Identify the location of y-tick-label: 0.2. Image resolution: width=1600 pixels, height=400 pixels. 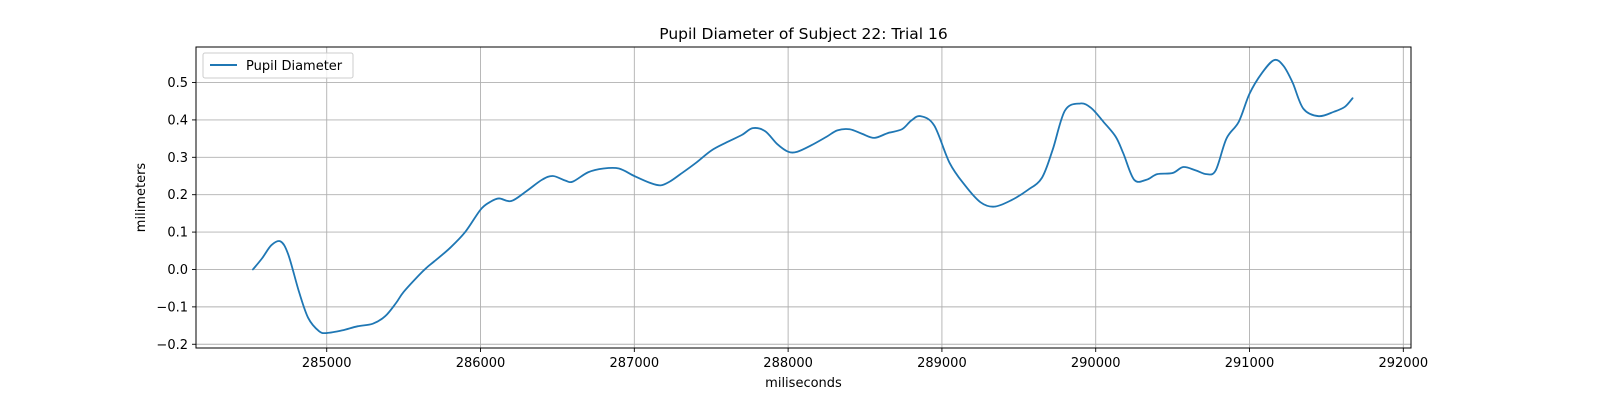
(177, 195).